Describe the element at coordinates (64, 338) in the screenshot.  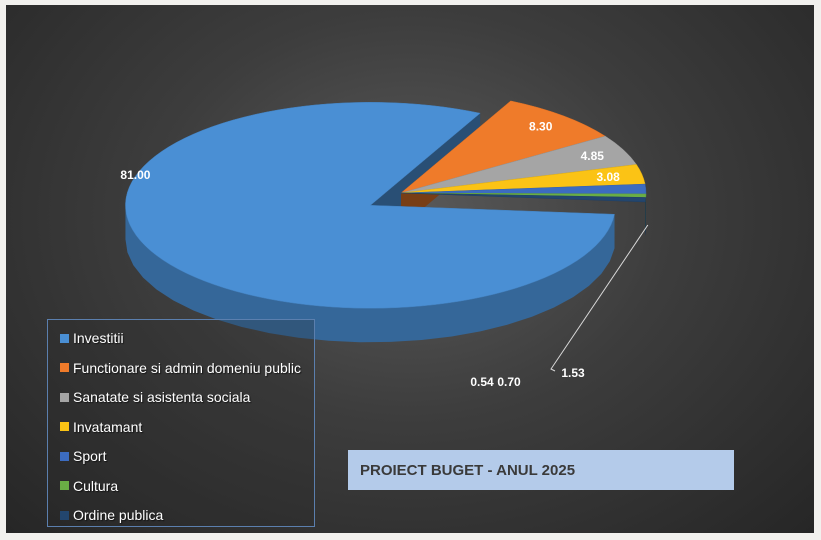
I see `legend-swatch-investitii` at that location.